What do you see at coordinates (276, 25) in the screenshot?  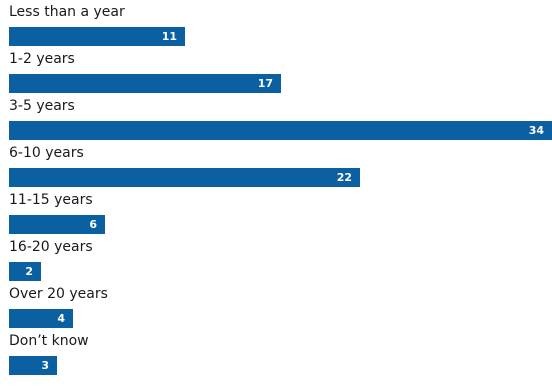 I see `bar-row: Less than a year 11` at bounding box center [276, 25].